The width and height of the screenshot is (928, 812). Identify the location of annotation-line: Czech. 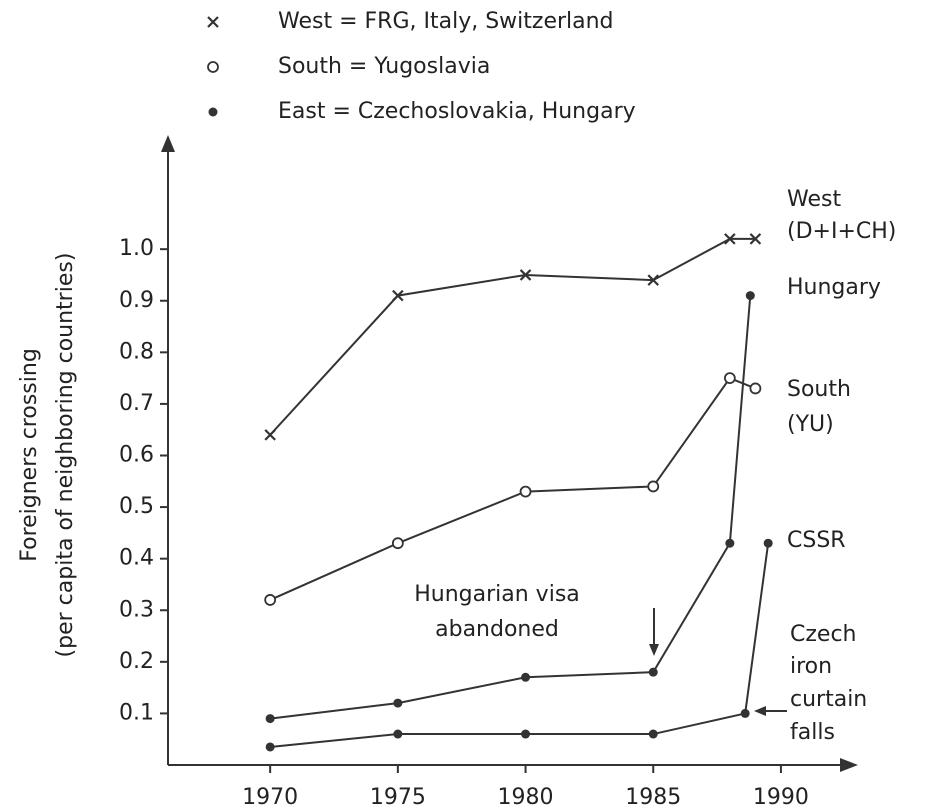
(823, 634).